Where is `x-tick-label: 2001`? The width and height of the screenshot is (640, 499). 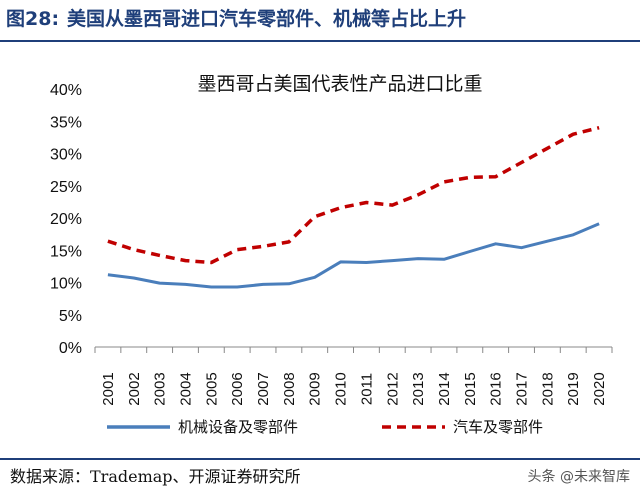
x-tick-label: 2001 is located at coordinates (108, 388).